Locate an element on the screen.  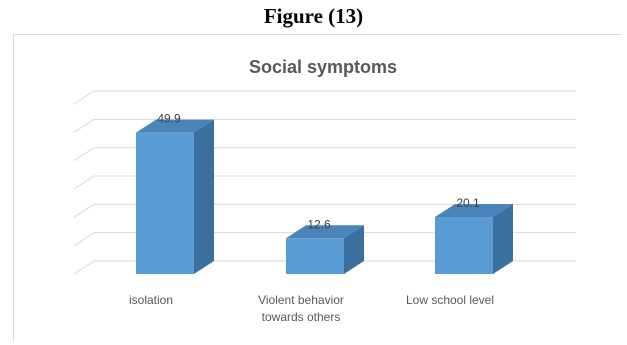
chart-title: Social symptoms is located at coordinates (323, 67).